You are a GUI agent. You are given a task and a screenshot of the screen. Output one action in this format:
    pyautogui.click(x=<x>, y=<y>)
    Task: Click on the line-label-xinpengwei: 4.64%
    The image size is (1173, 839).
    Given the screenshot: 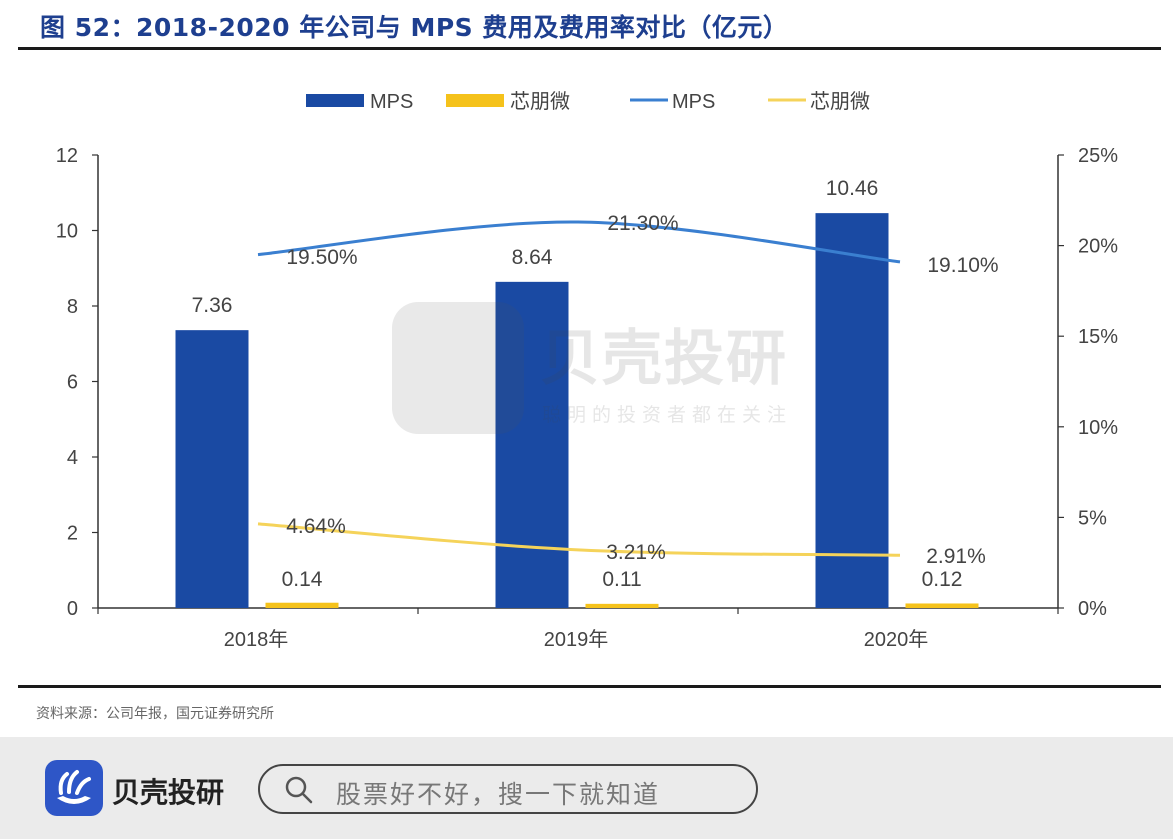 What is the action you would take?
    pyautogui.click(x=316, y=526)
    